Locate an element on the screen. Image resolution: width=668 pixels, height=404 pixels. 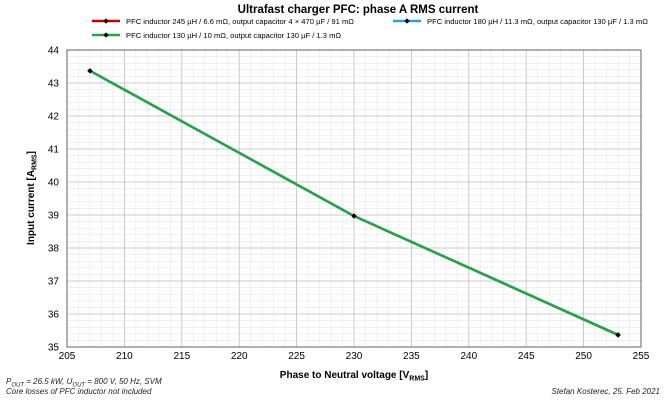
x-tick-label: 220 is located at coordinates (239, 356).